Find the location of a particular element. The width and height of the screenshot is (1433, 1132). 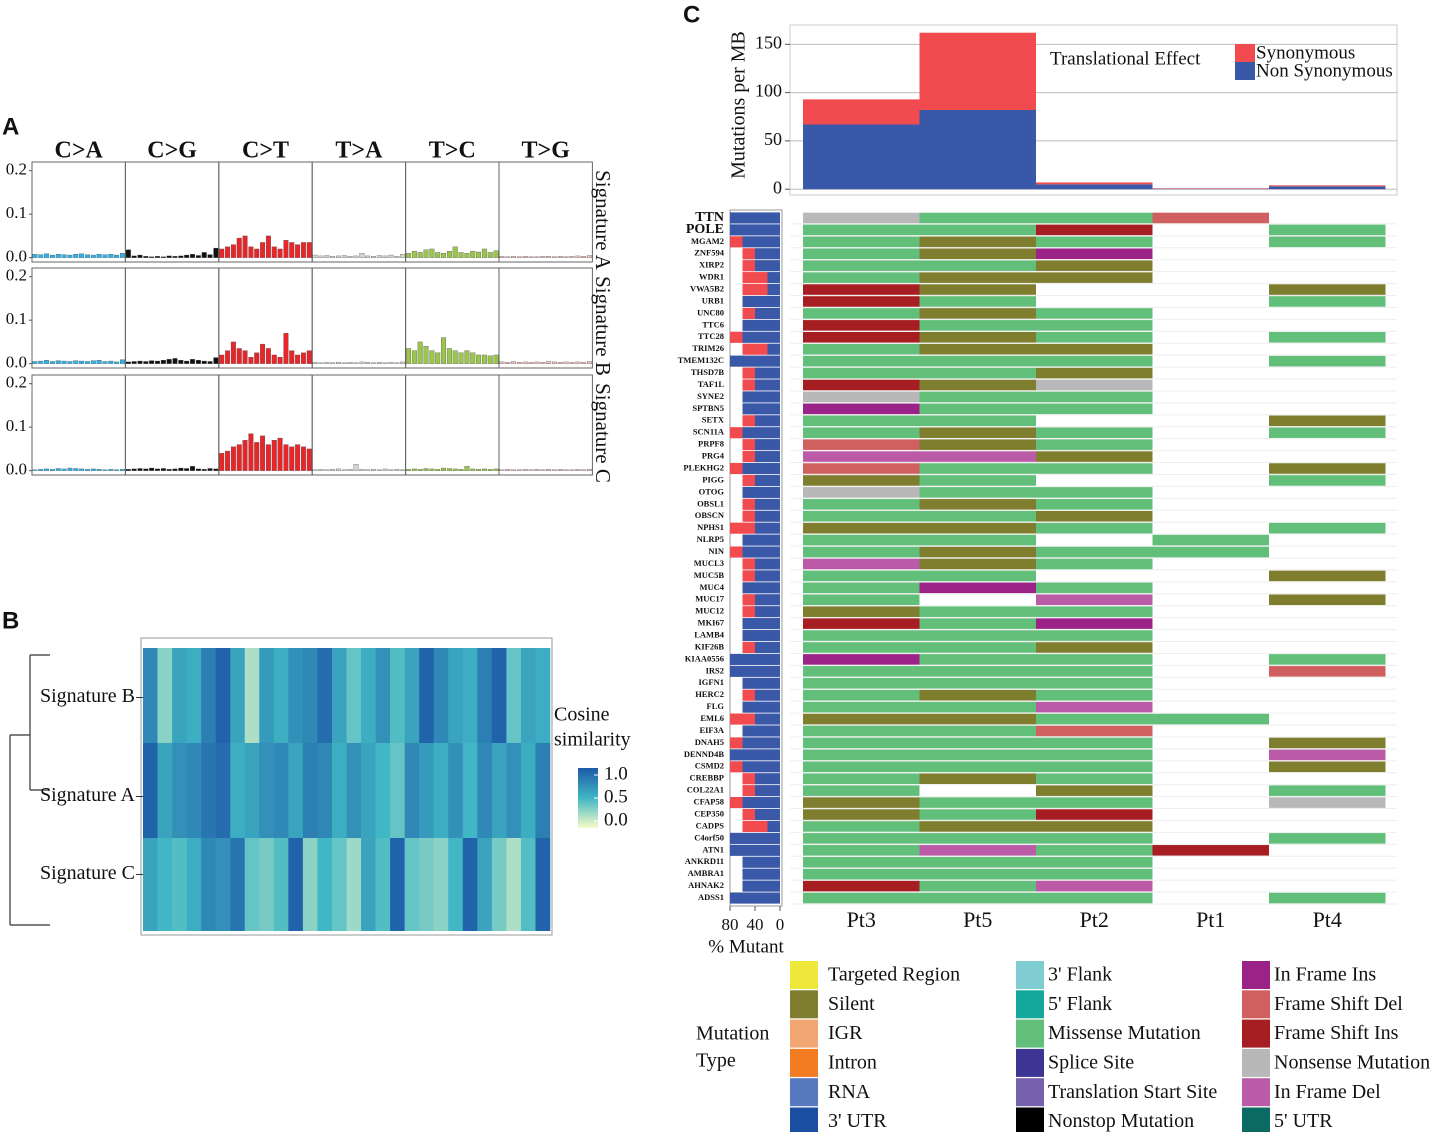

bar-segment is located at coordinates (1327, 186).